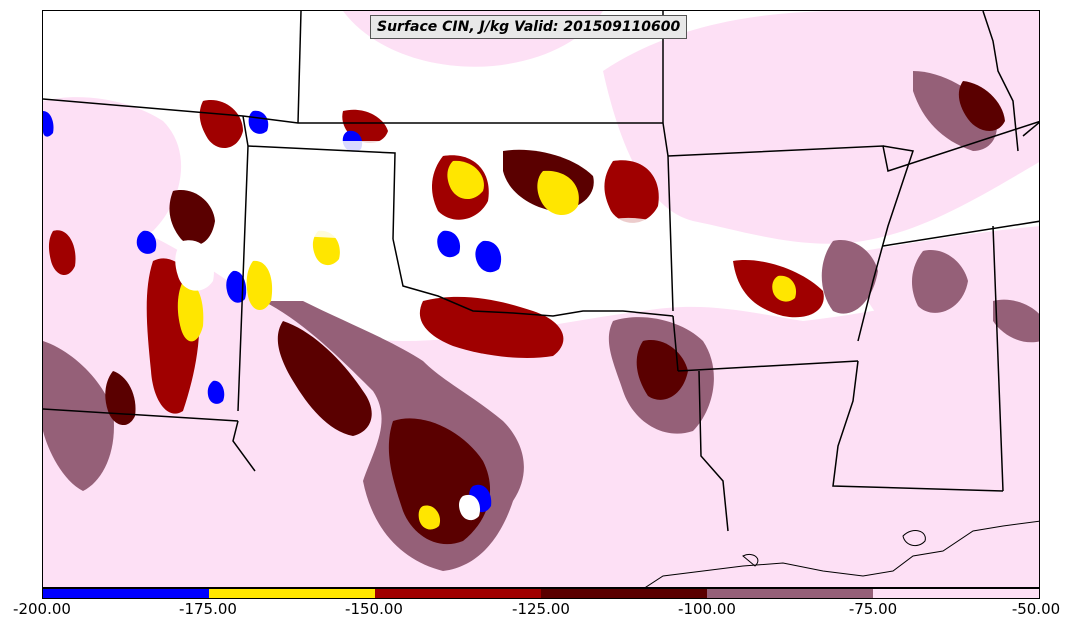 This screenshot has width=1076, height=633. What do you see at coordinates (374, 609) in the screenshot?
I see `colorbar-tick-label: -150.00` at bounding box center [374, 609].